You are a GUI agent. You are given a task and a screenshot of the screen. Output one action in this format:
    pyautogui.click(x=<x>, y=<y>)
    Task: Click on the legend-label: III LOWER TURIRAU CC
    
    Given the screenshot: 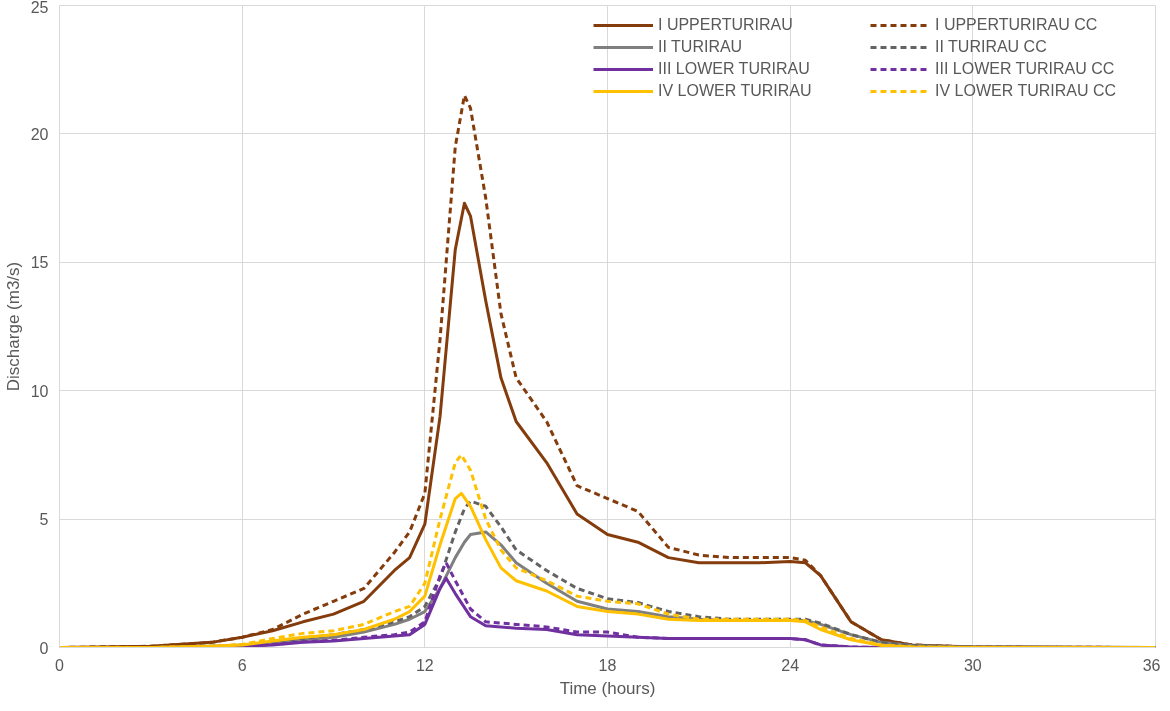 What is the action you would take?
    pyautogui.click(x=1025, y=69)
    